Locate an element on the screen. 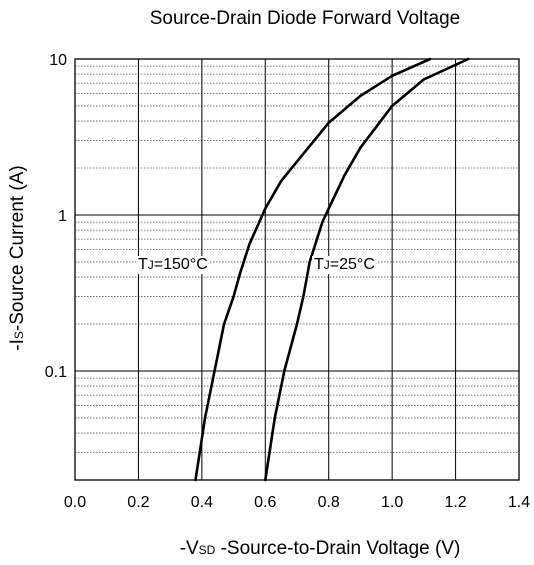 The width and height of the screenshot is (534, 565). x-tick-label: 0.0 is located at coordinates (75, 502).